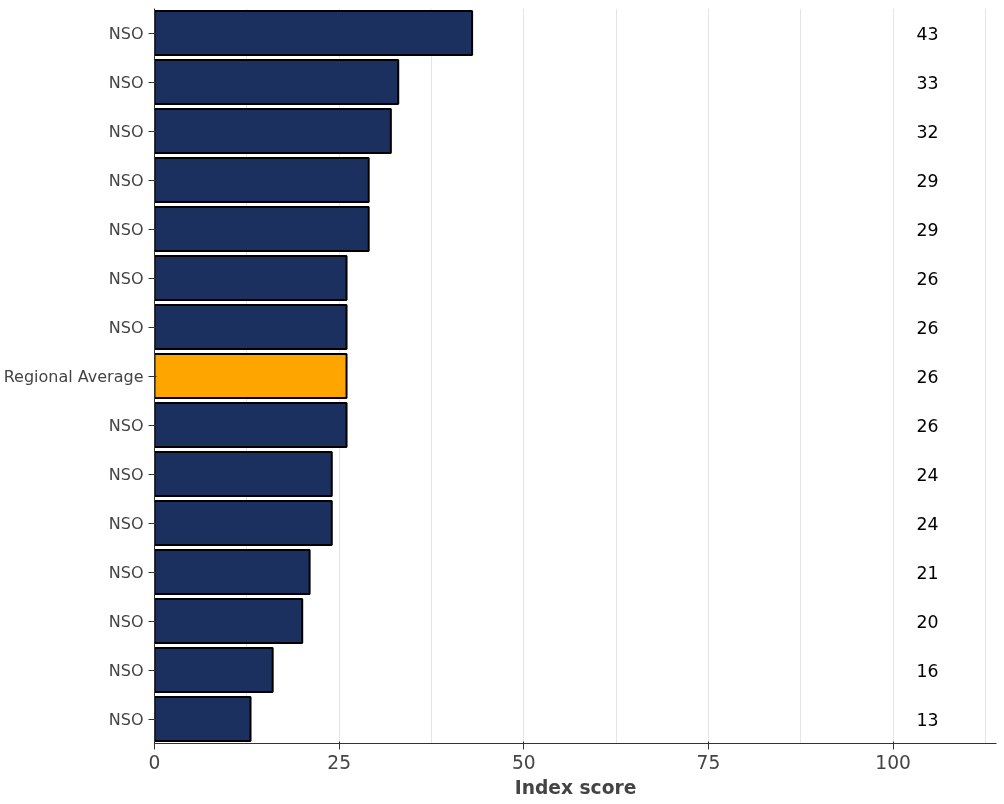 Image resolution: width=1004 pixels, height=804 pixels. I want to click on data-label: 13, so click(927, 719).